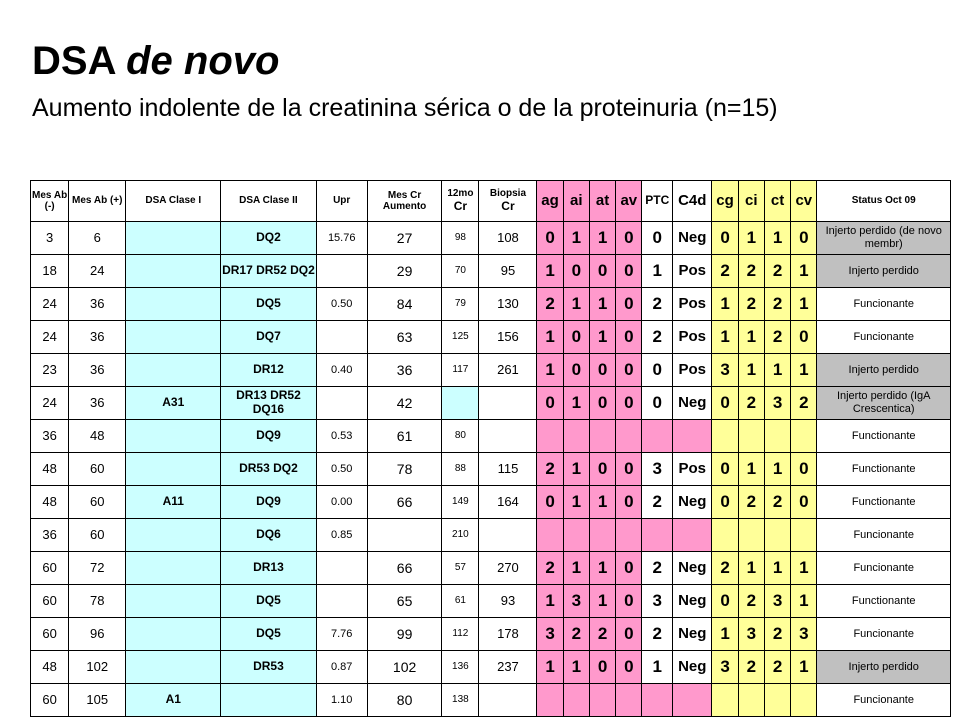 The image size is (960, 720). I want to click on cell-at: 0, so click(602, 667).